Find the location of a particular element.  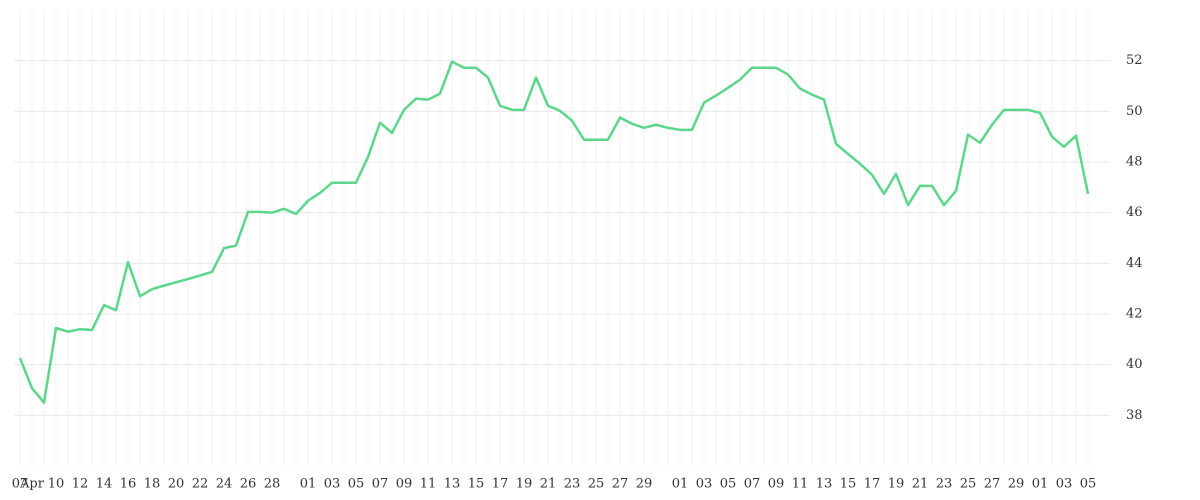

y-tick-label: 46 is located at coordinates (1134, 212).